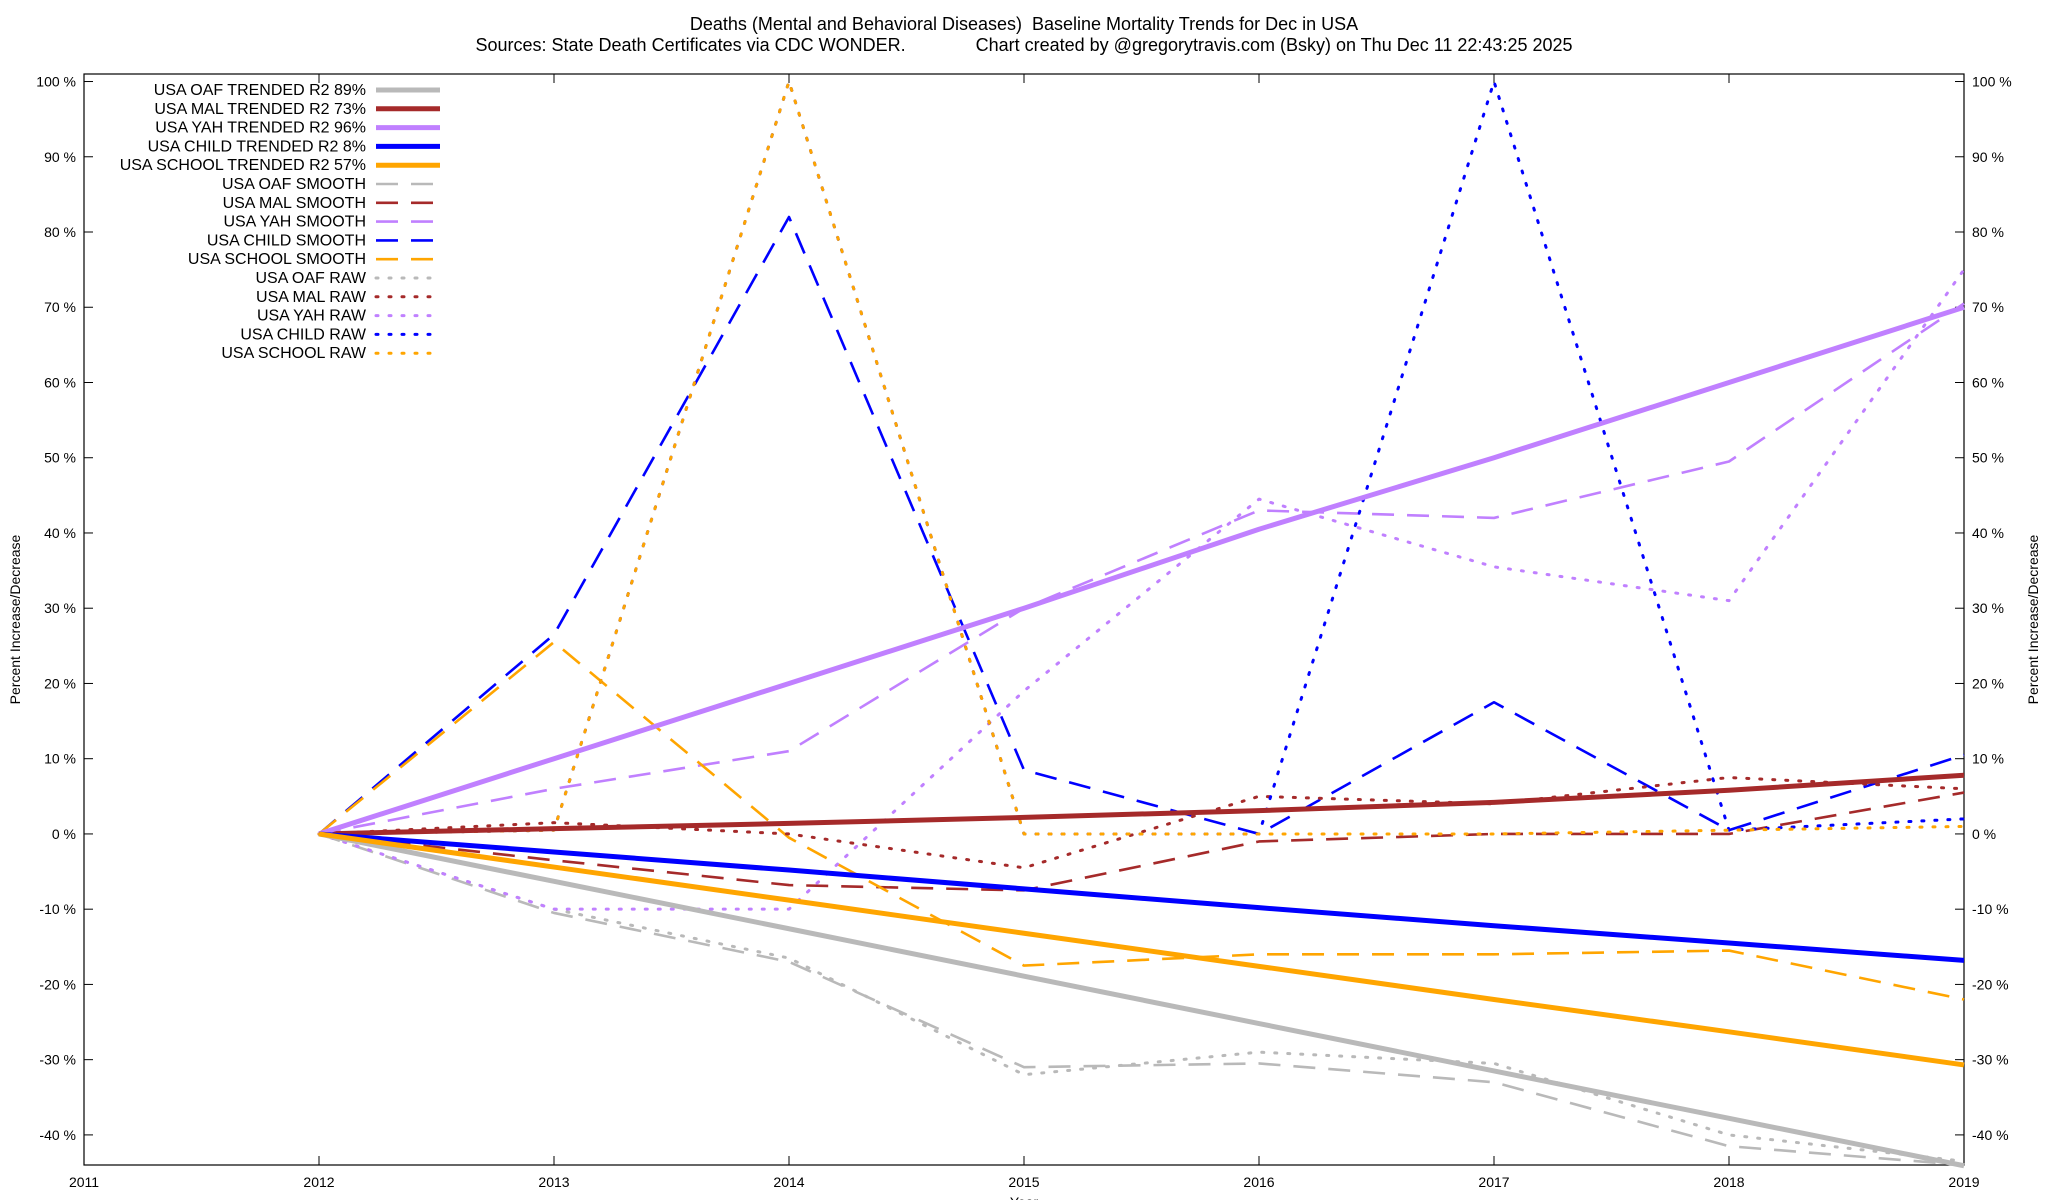 This screenshot has height=1200, width=2048. What do you see at coordinates (1988, 307) in the screenshot?
I see `y-tick-label-right: 70 %` at bounding box center [1988, 307].